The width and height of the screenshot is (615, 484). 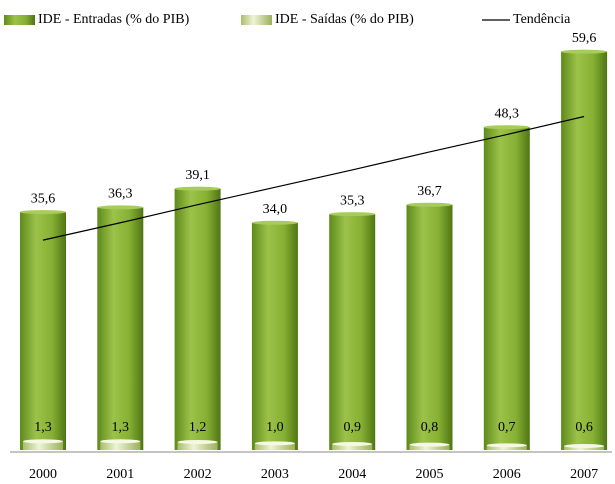 I want to click on x-tick-label: 2003, so click(x=275, y=474).